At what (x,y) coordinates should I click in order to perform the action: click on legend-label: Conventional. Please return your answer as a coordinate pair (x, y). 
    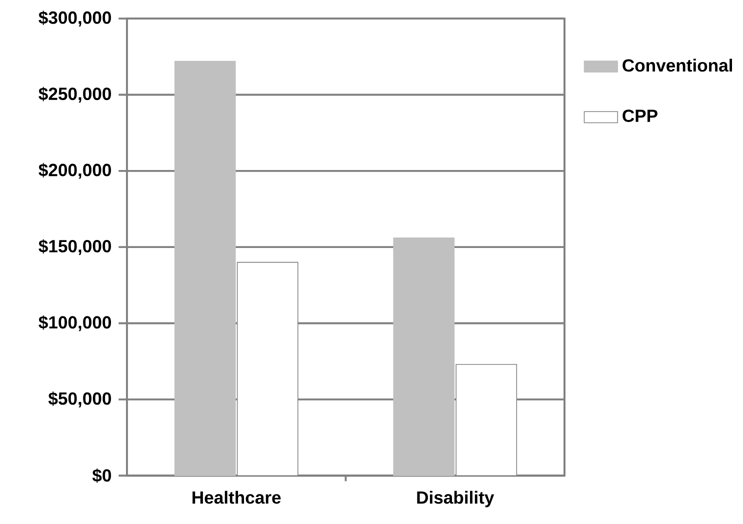
    Looking at the image, I should click on (677, 65).